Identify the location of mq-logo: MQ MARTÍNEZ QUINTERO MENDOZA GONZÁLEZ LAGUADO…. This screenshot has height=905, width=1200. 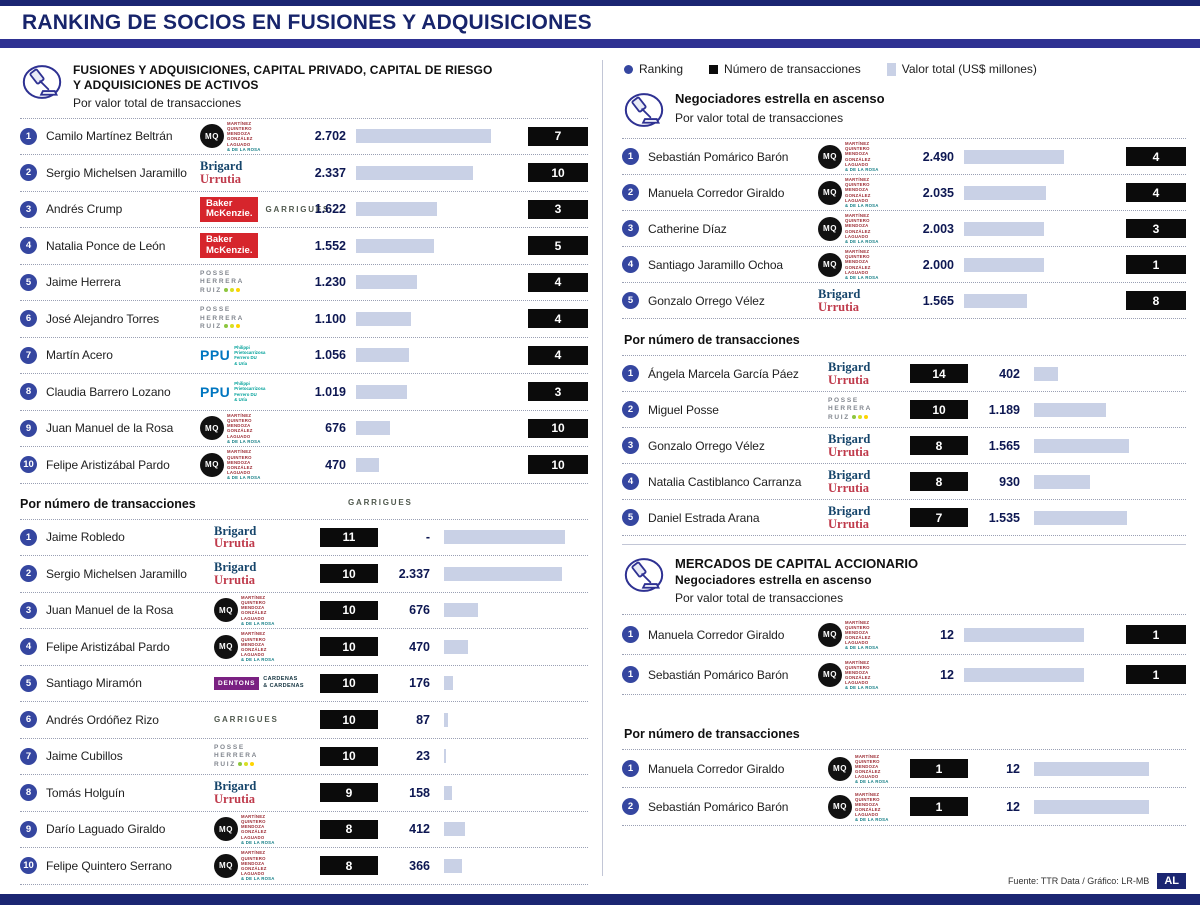
(848, 192).